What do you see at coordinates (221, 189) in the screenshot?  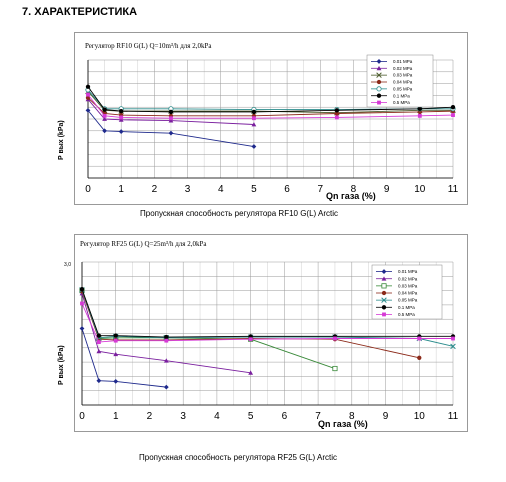 I see `chart-rf10-x-tick-label: 4` at bounding box center [221, 189].